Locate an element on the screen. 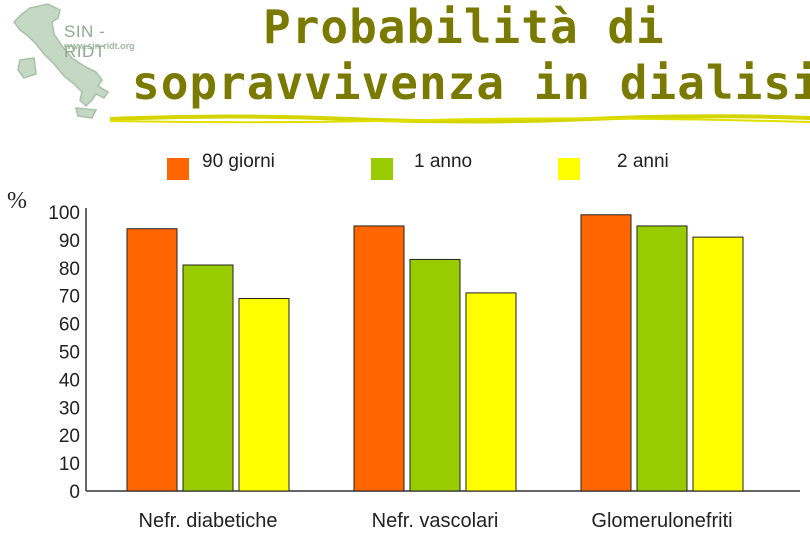 The image size is (810, 540). italy-map-icon is located at coordinates (61, 61).